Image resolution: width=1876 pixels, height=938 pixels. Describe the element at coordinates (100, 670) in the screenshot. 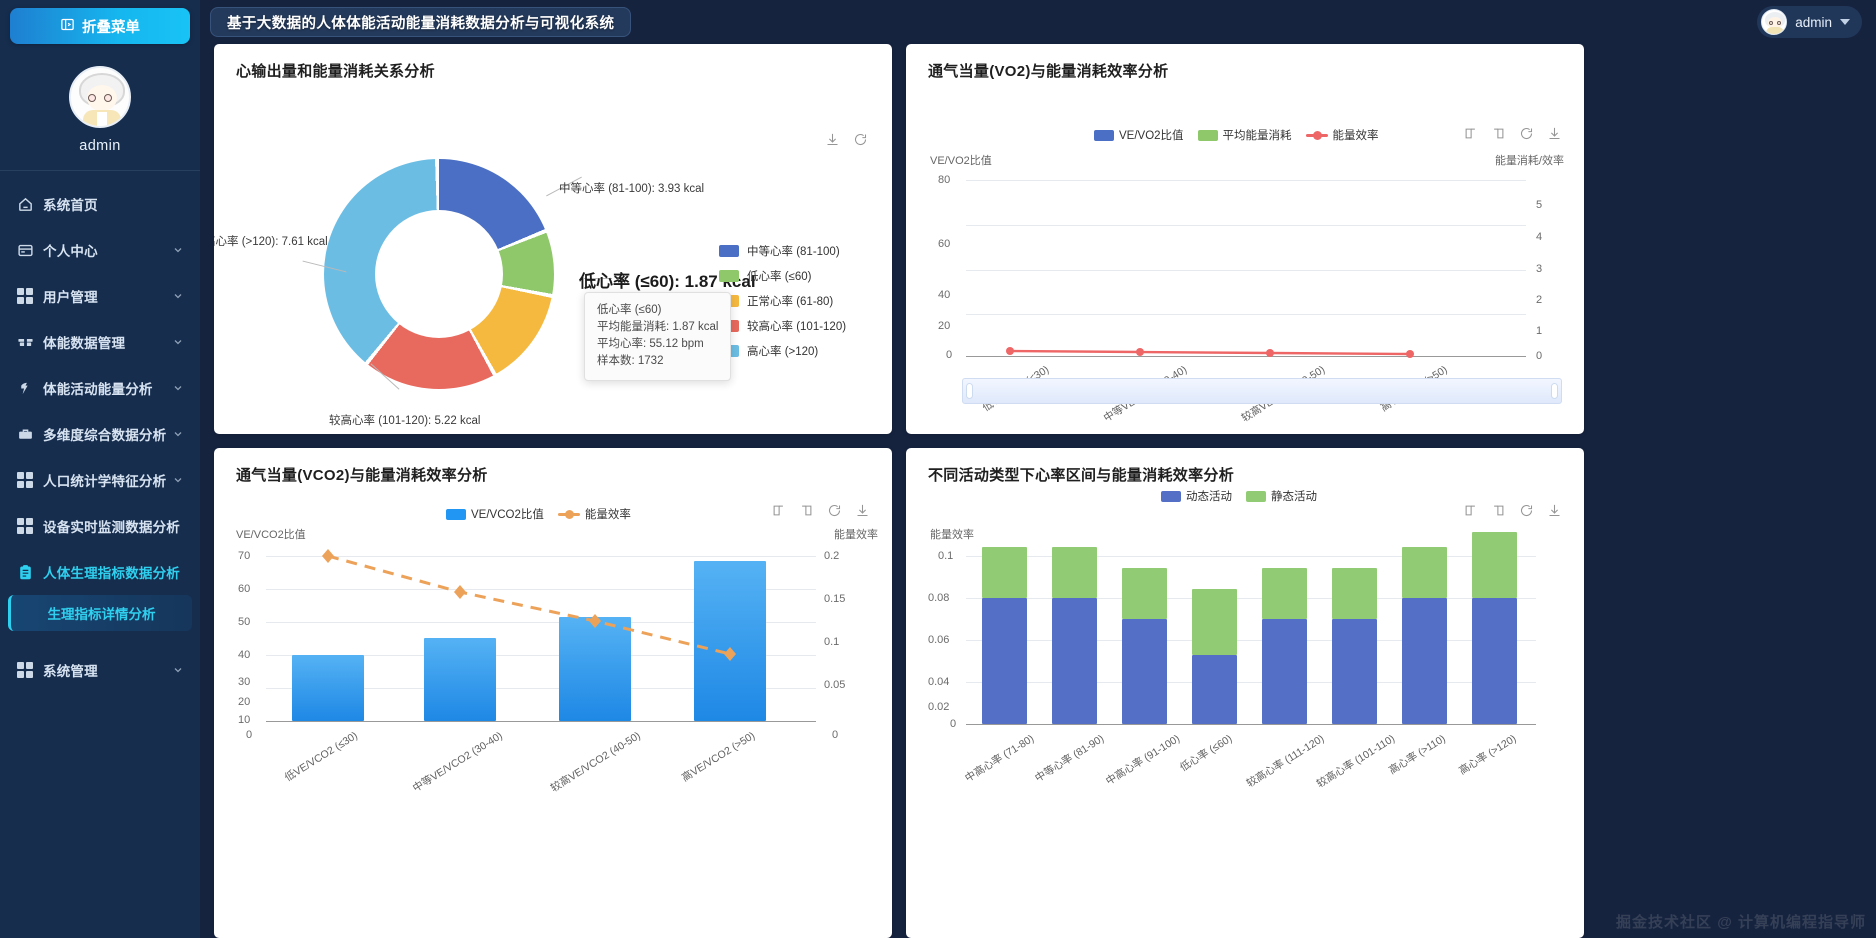

I see `sidebar-item-system-management: 系统管理` at that location.